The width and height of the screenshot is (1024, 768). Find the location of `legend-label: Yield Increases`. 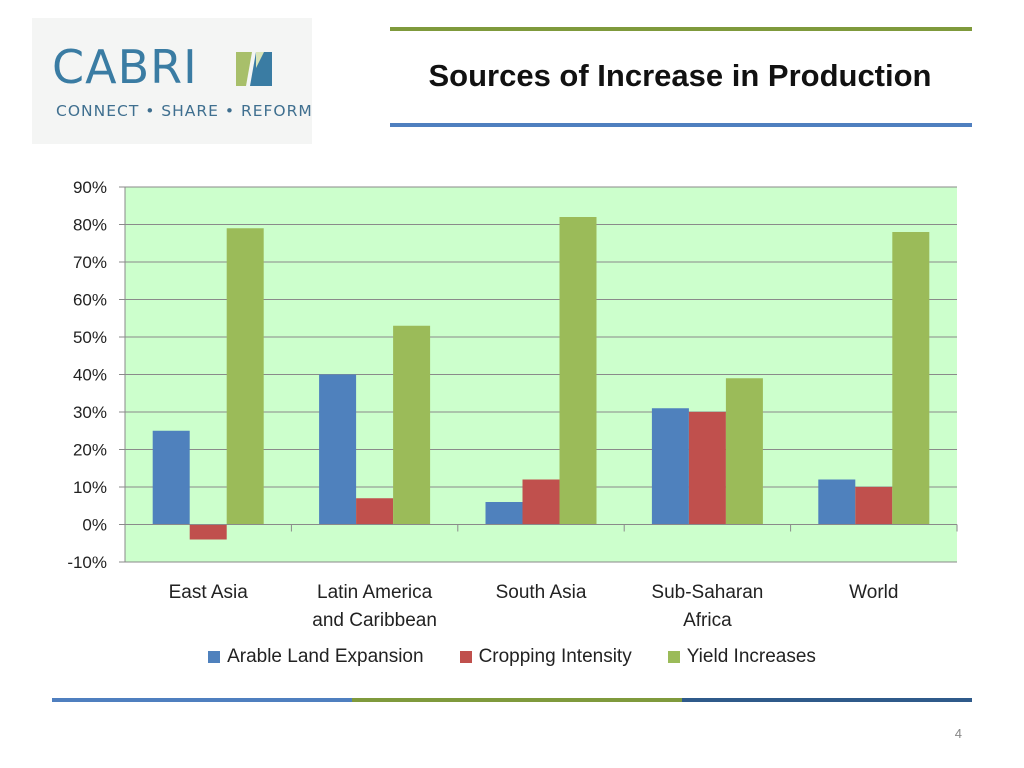

legend-label: Yield Increases is located at coordinates (751, 656).